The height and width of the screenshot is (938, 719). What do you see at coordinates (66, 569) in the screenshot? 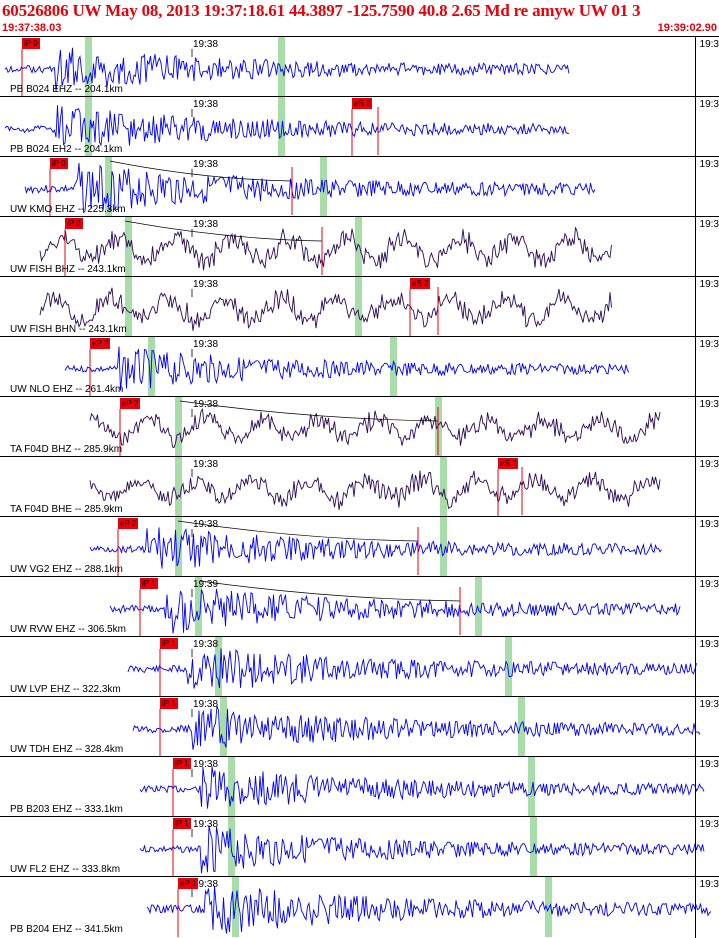
I see `channel-label: UW VG2 EHZ -- 288.1km` at bounding box center [66, 569].